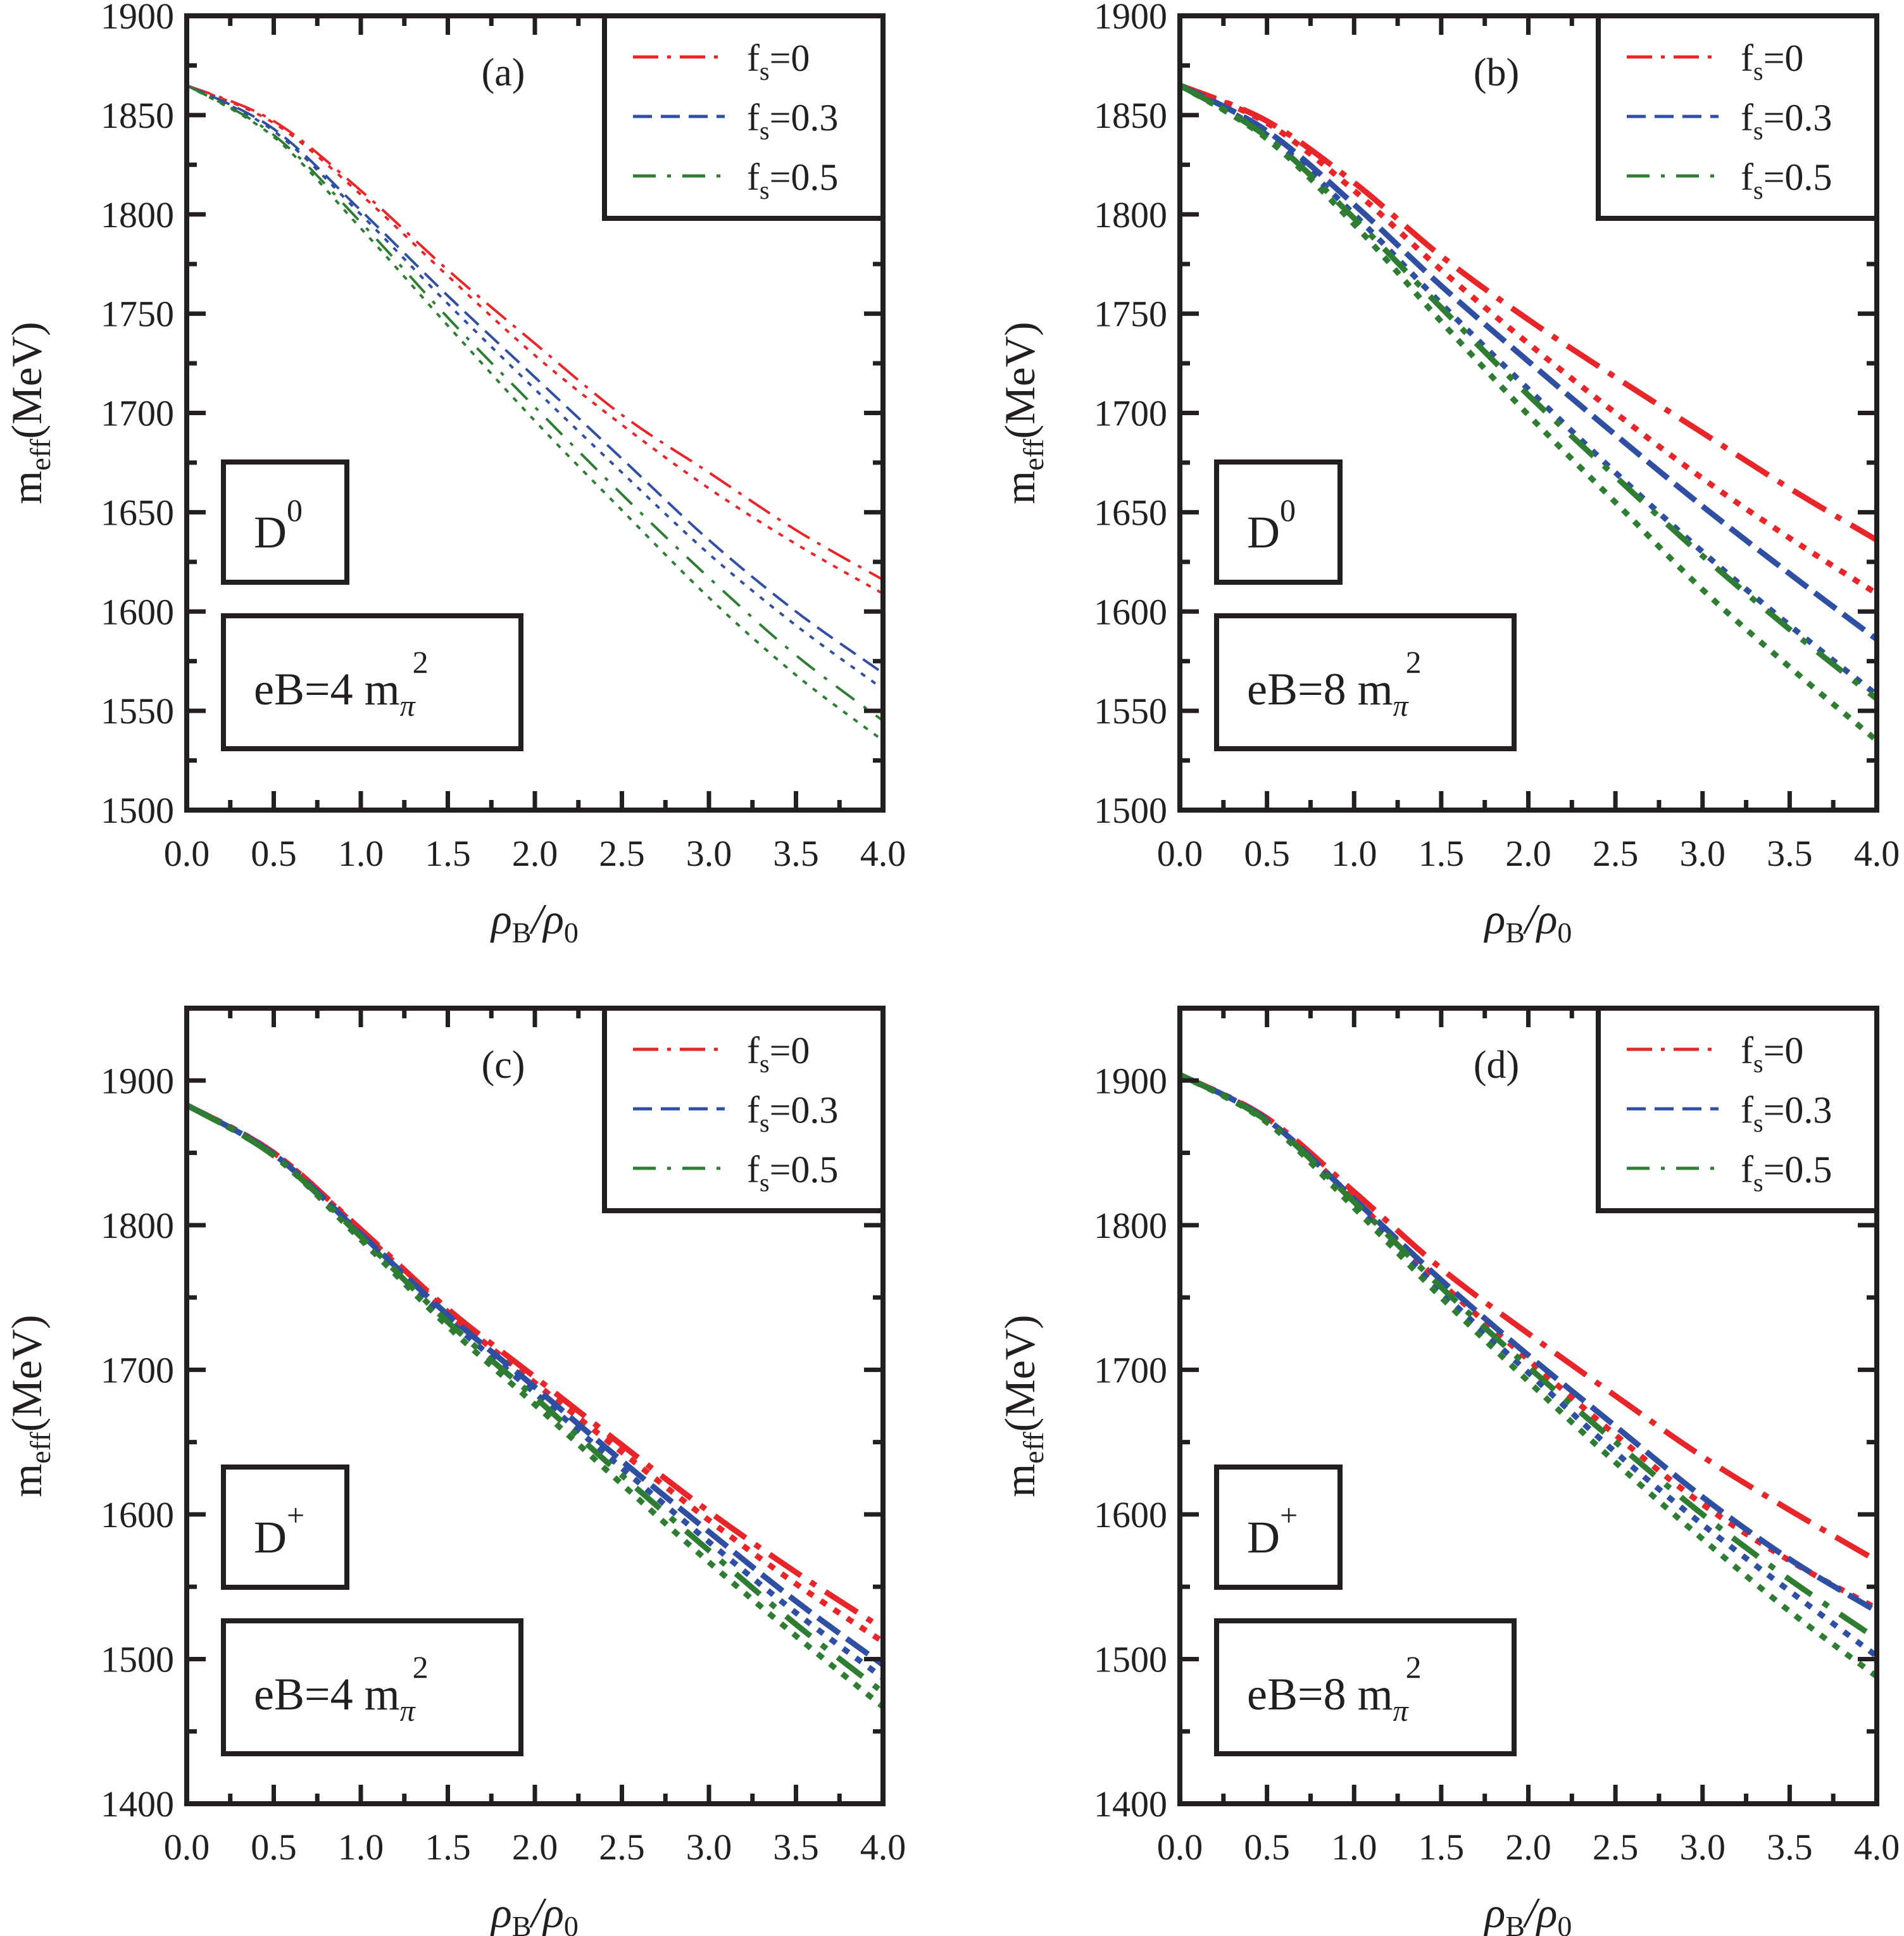 The height and width of the screenshot is (1936, 1904). I want to click on legend-value: =0.3, so click(1797, 118).